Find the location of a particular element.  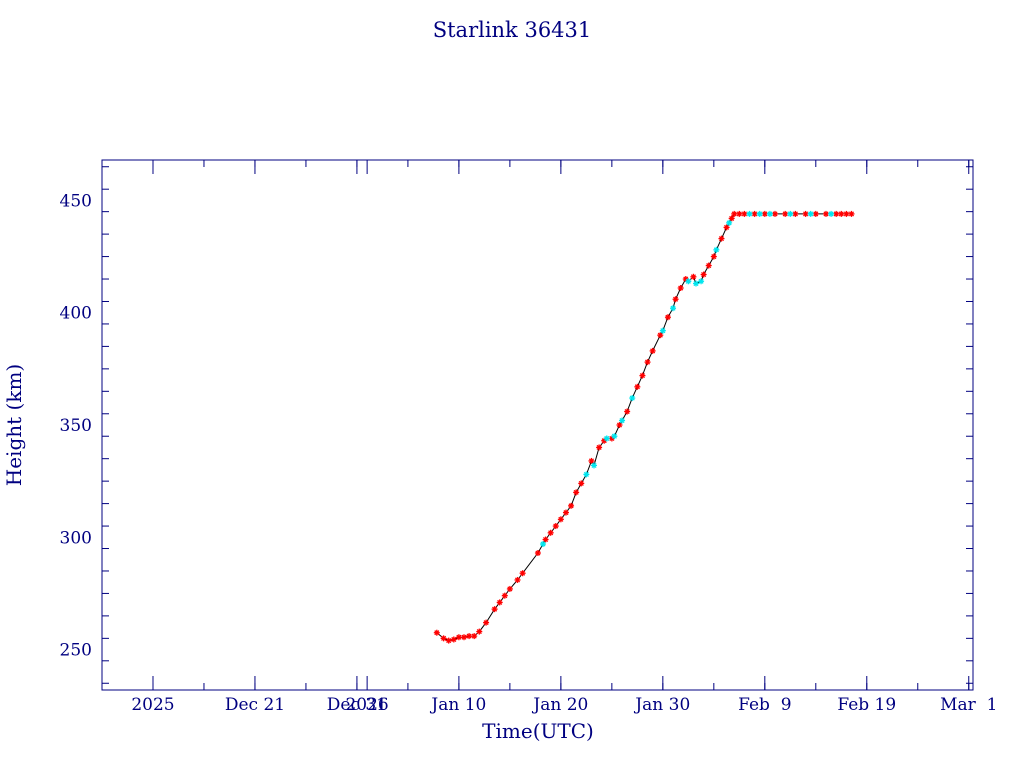

y-tick-label: 250 is located at coordinates (76, 651).